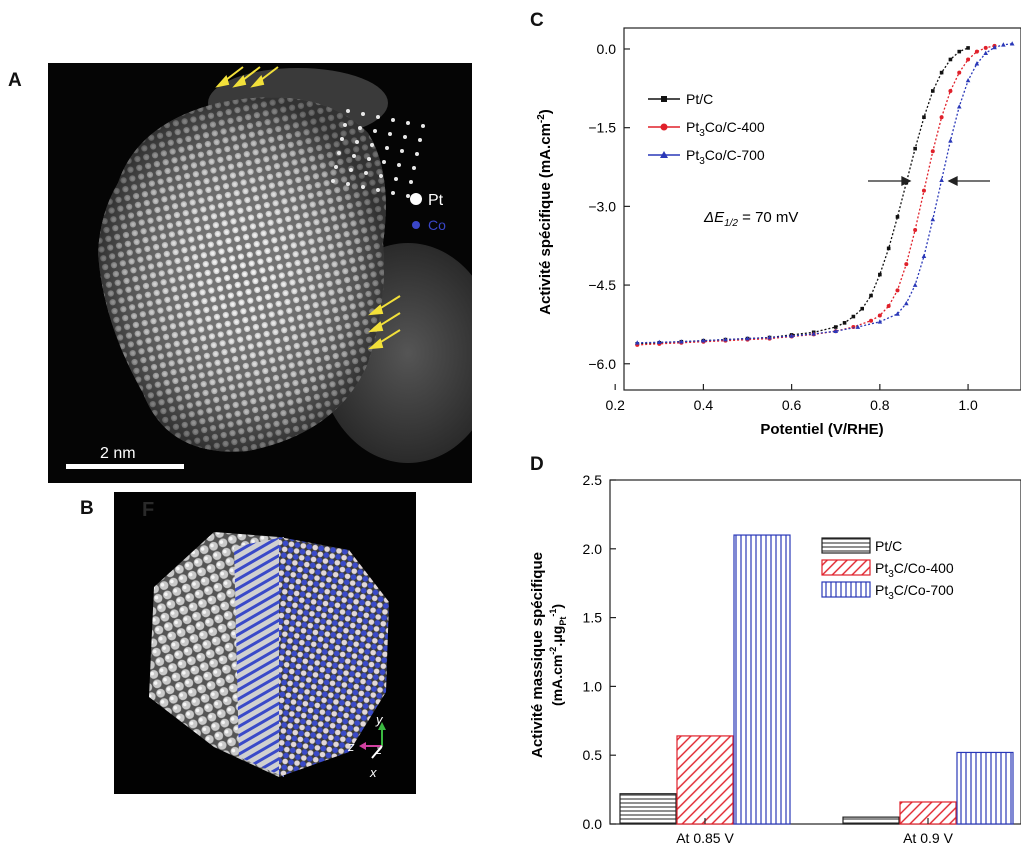 Image resolution: width=1021 pixels, height=850 pixels. I want to click on panel-label-c: C, so click(537, 20).